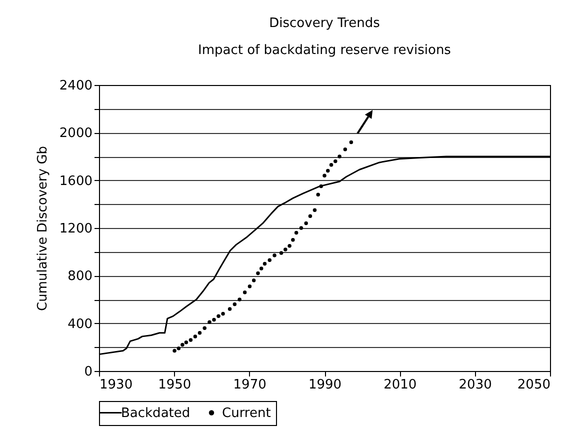  What do you see at coordinates (175, 385) in the screenshot?
I see `x-tick-label: 1950` at bounding box center [175, 385].